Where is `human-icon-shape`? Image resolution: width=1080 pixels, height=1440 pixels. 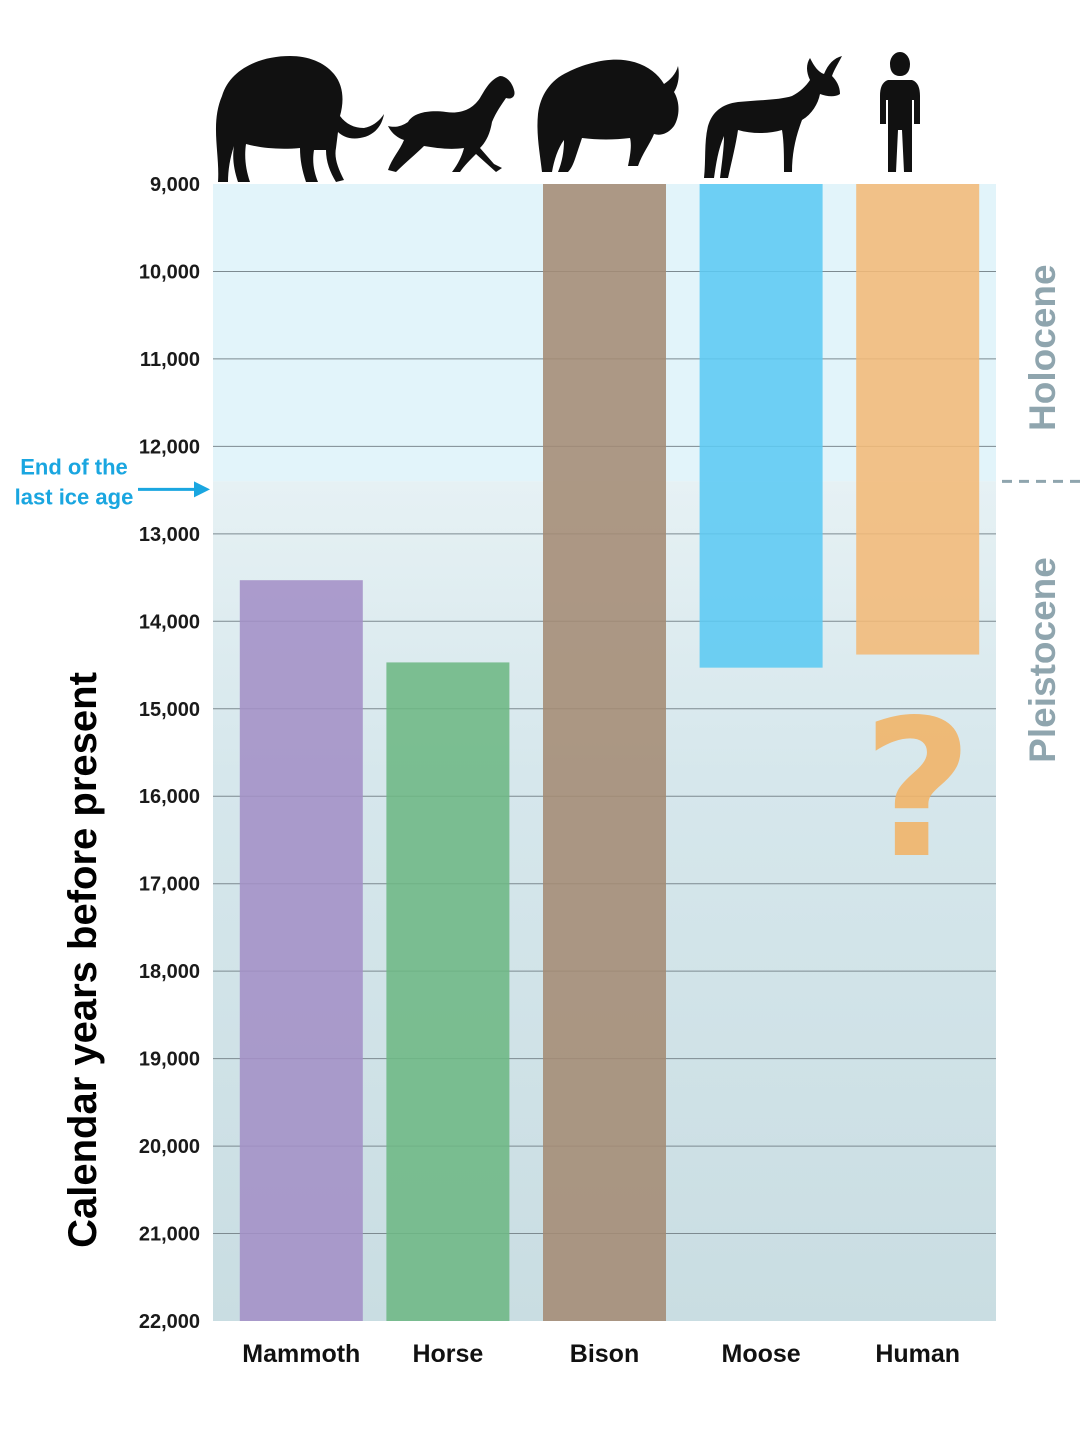 human-icon-shape is located at coordinates (900, 112).